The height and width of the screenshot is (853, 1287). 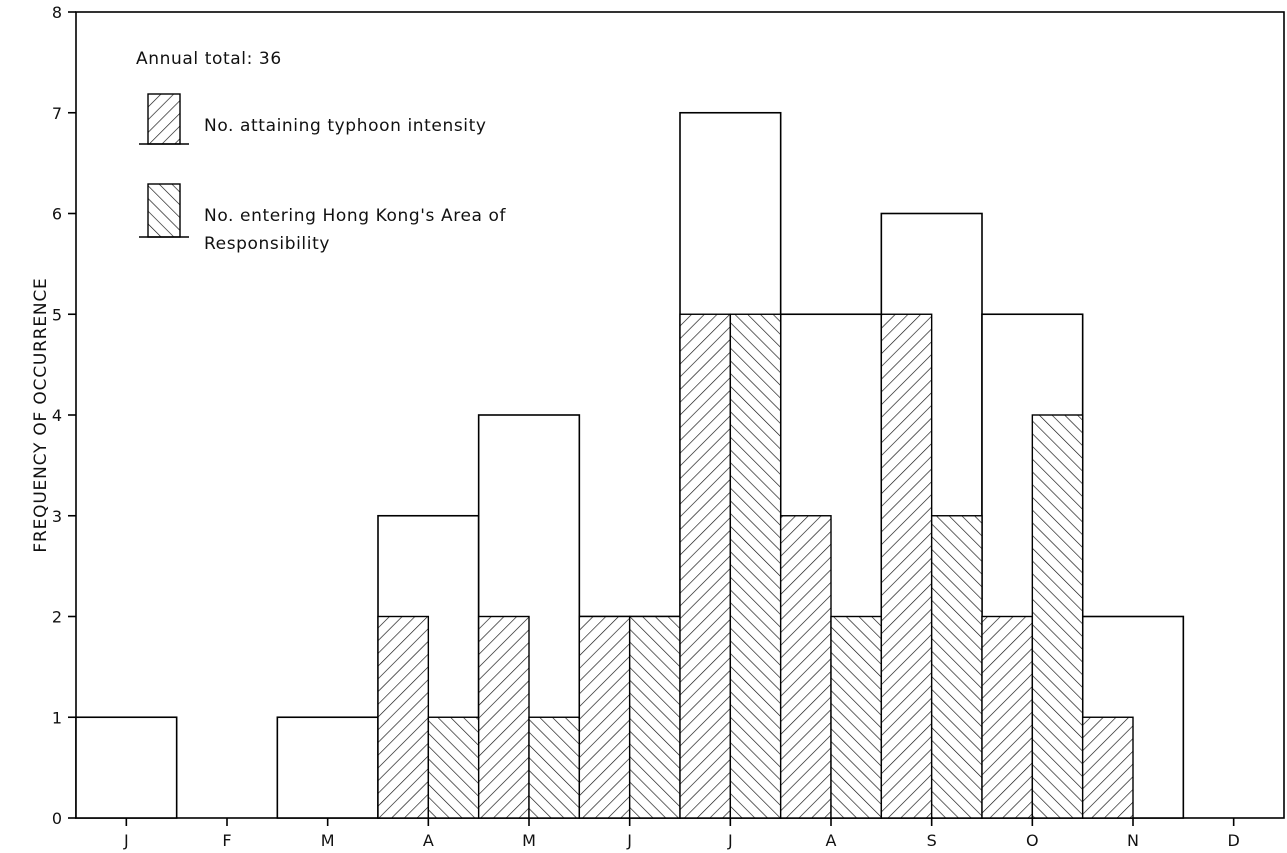 What do you see at coordinates (57, 717) in the screenshot?
I see `y-tick-label-1: 1` at bounding box center [57, 717].